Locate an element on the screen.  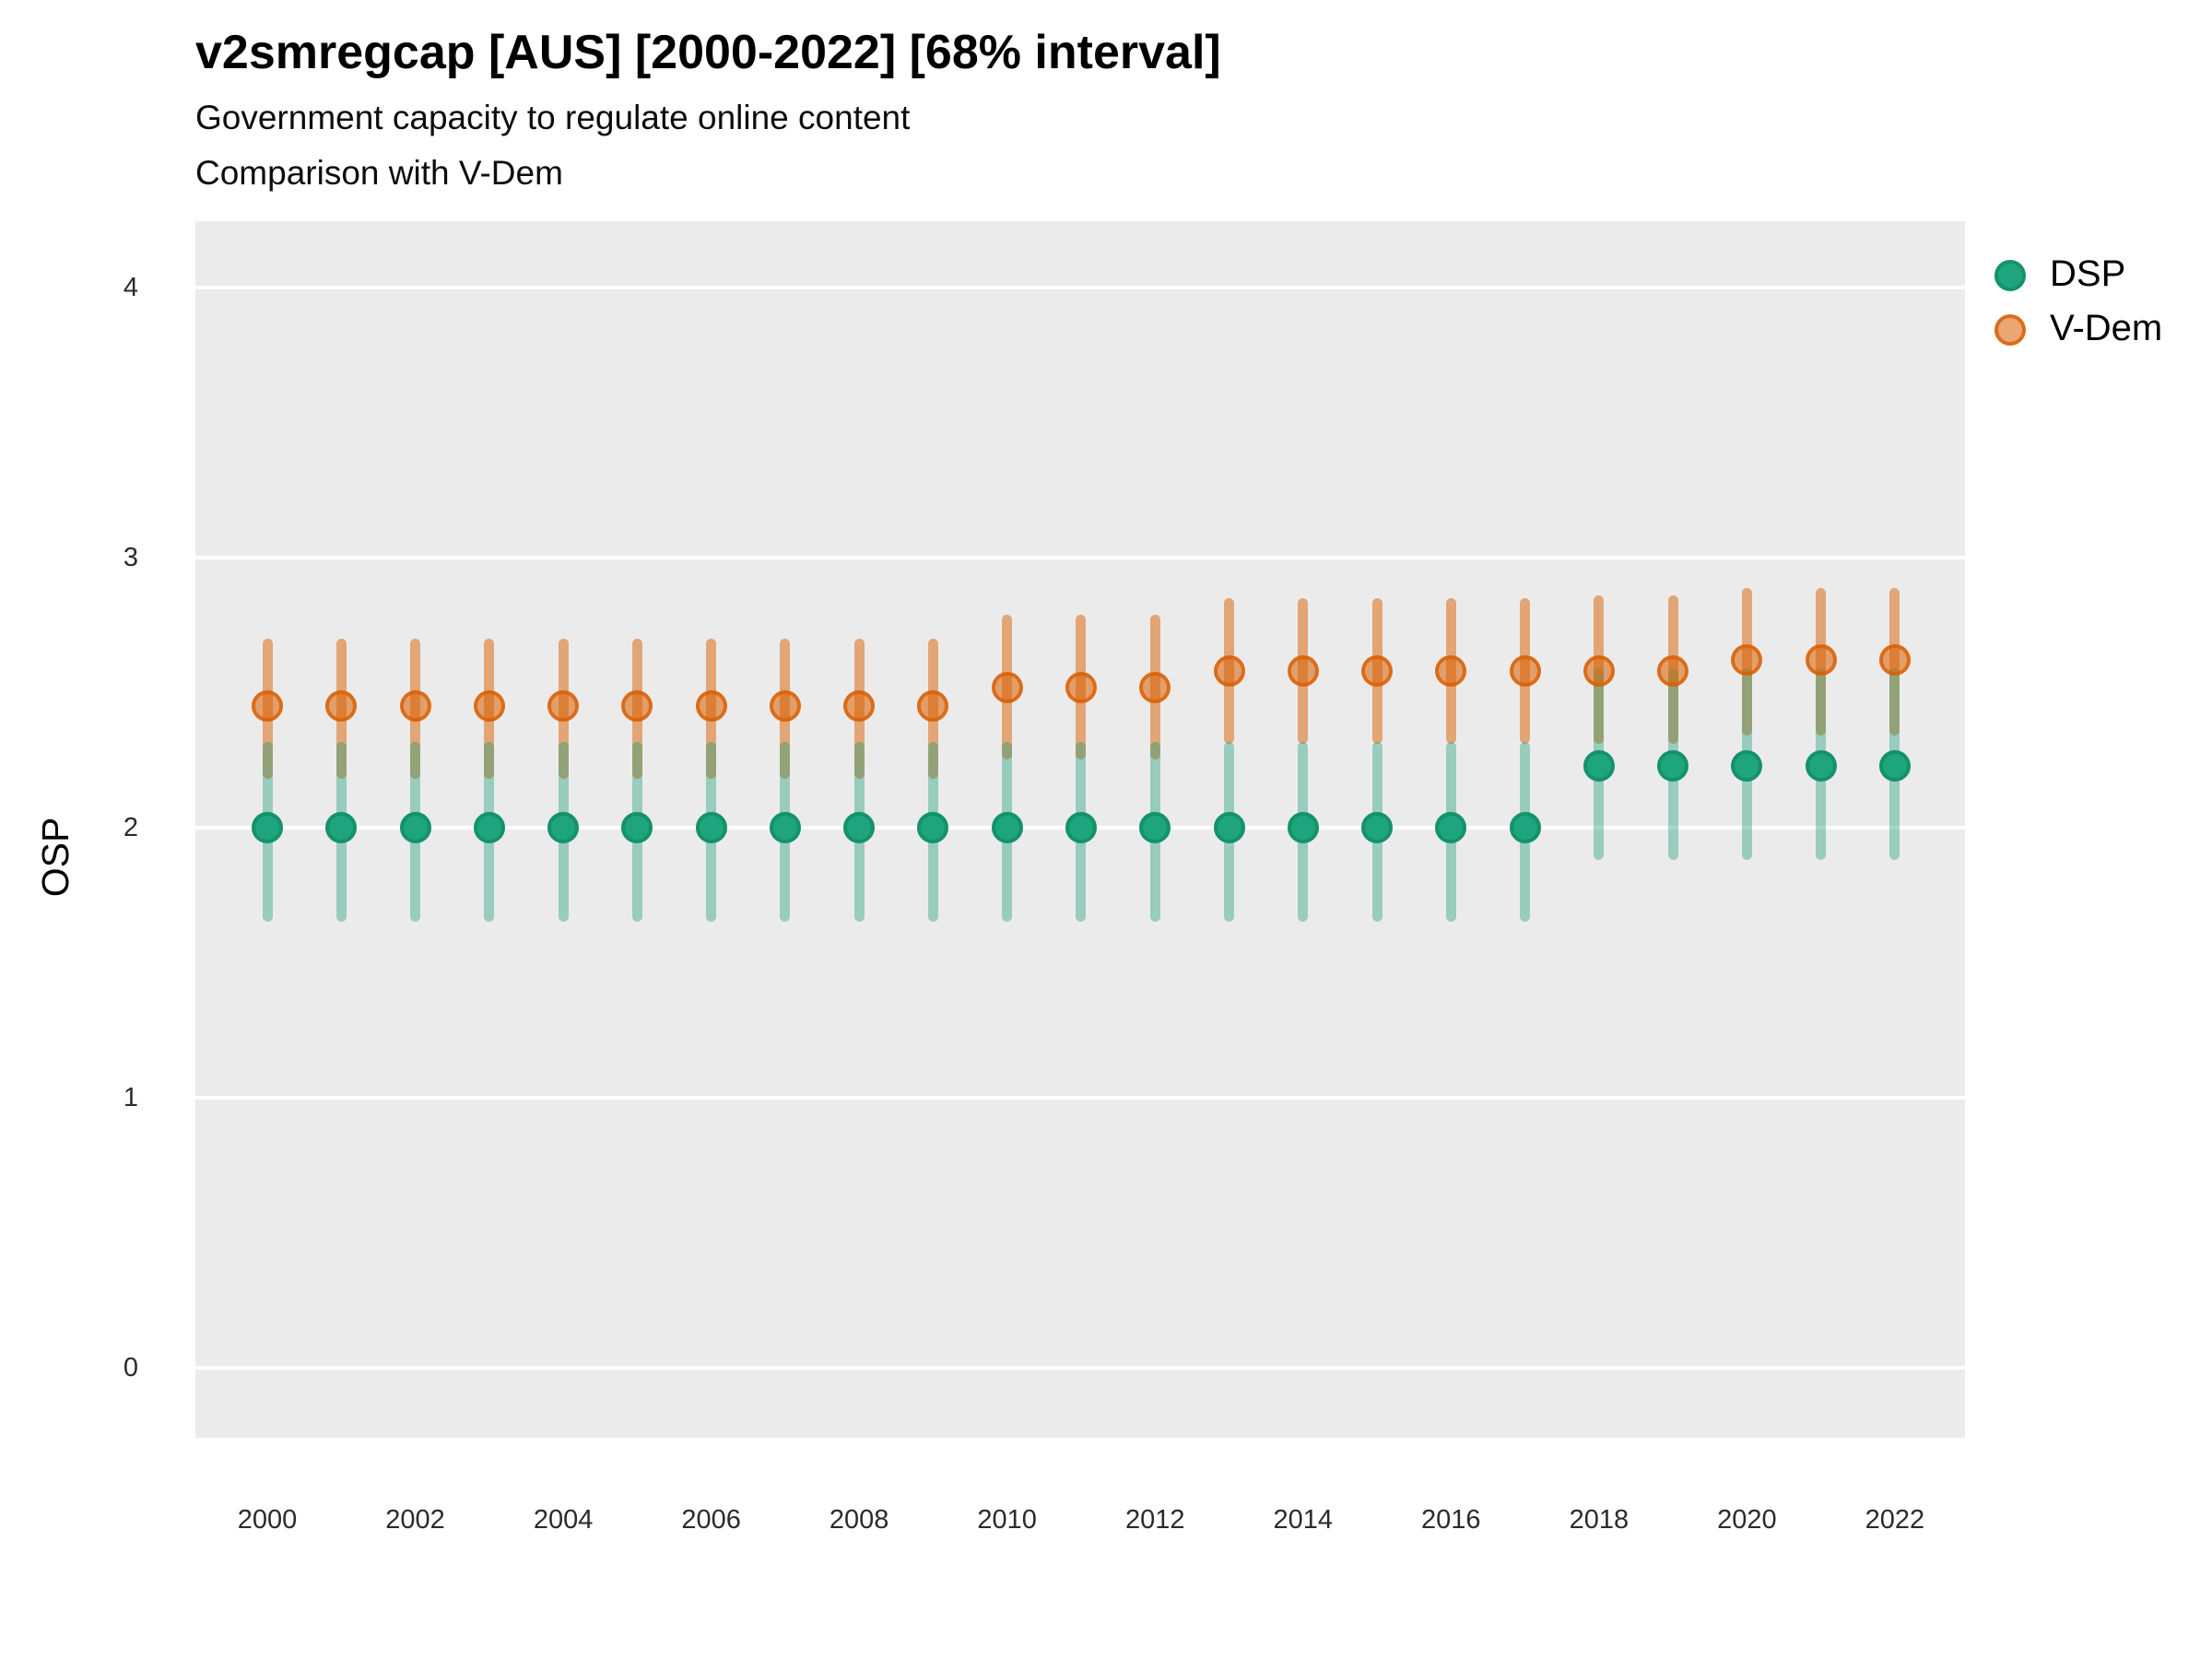
x-tick-2014: 2014 is located at coordinates (1303, 1520).